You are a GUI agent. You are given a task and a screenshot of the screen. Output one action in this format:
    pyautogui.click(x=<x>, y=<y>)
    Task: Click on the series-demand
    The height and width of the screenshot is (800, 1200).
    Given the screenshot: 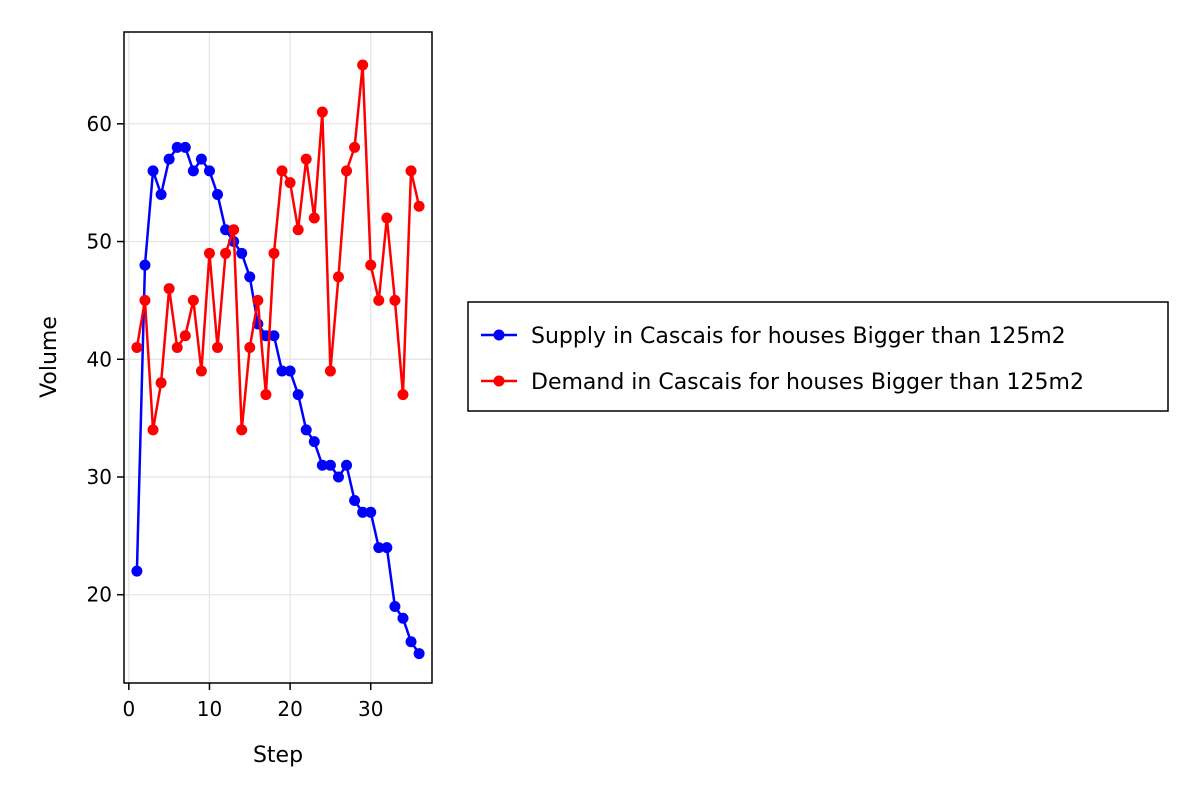 What is the action you would take?
    pyautogui.click(x=278, y=247)
    